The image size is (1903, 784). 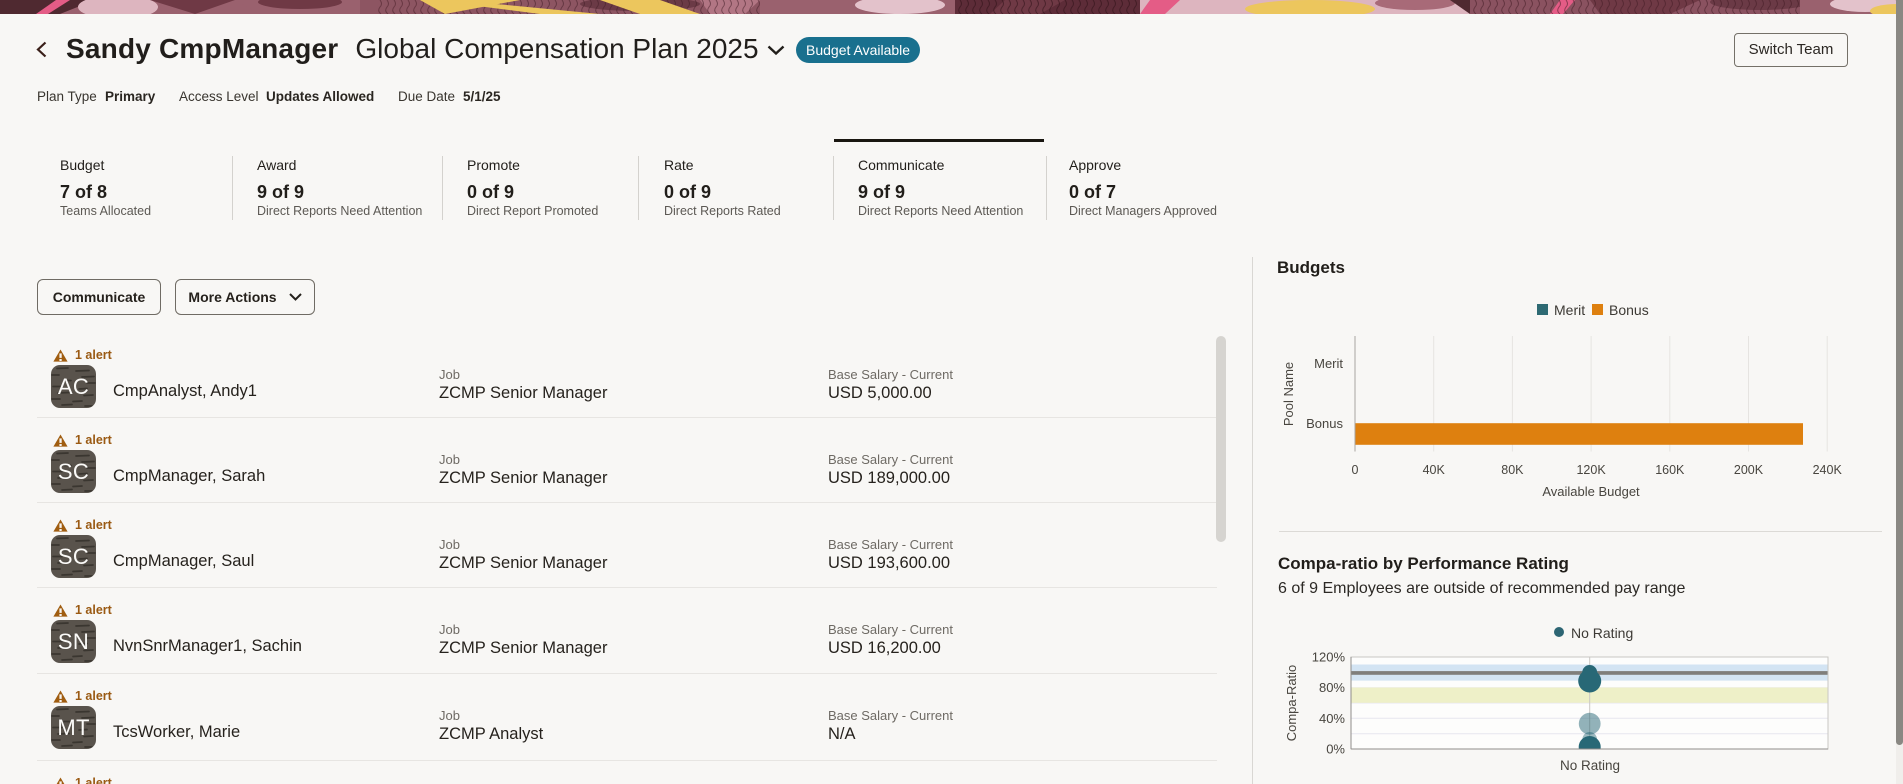 I want to click on svg-text: 0%, so click(x=1335, y=749).